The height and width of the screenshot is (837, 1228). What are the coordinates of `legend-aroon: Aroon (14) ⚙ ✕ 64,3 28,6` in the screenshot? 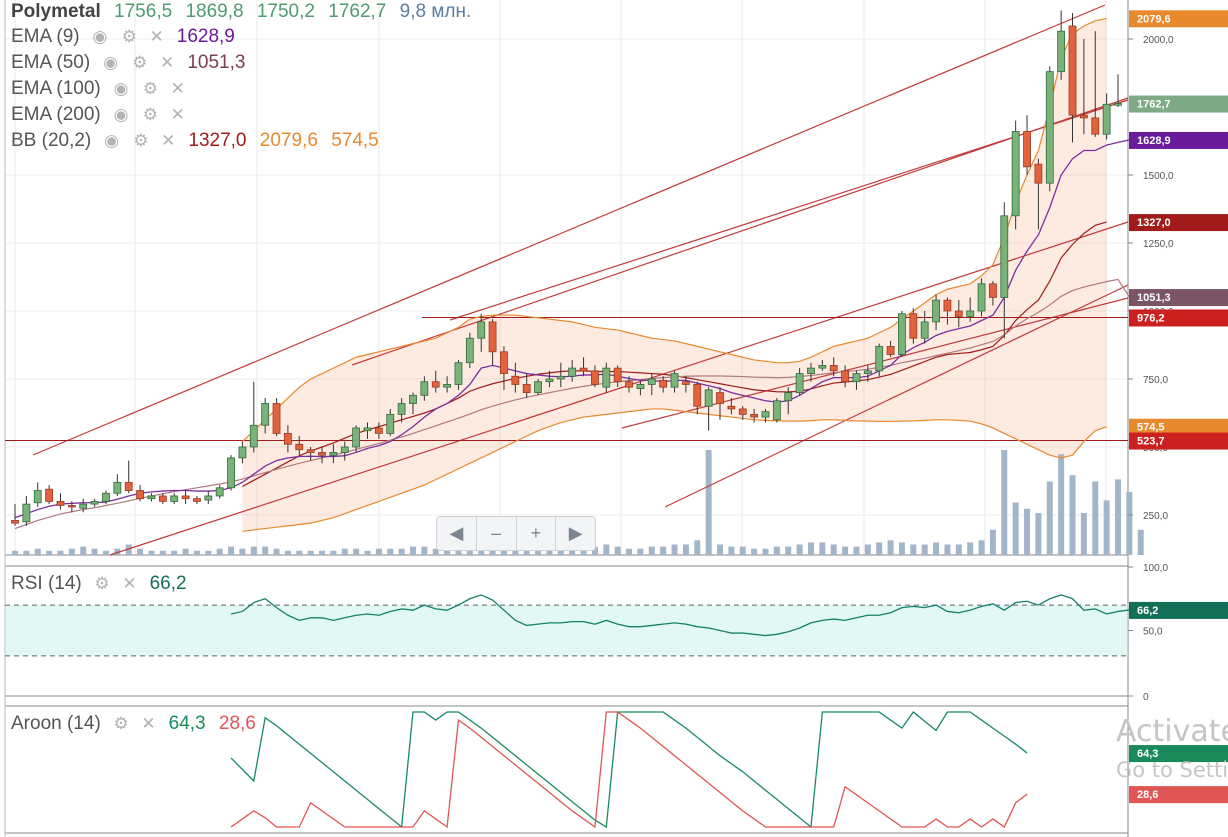 It's located at (133, 724).